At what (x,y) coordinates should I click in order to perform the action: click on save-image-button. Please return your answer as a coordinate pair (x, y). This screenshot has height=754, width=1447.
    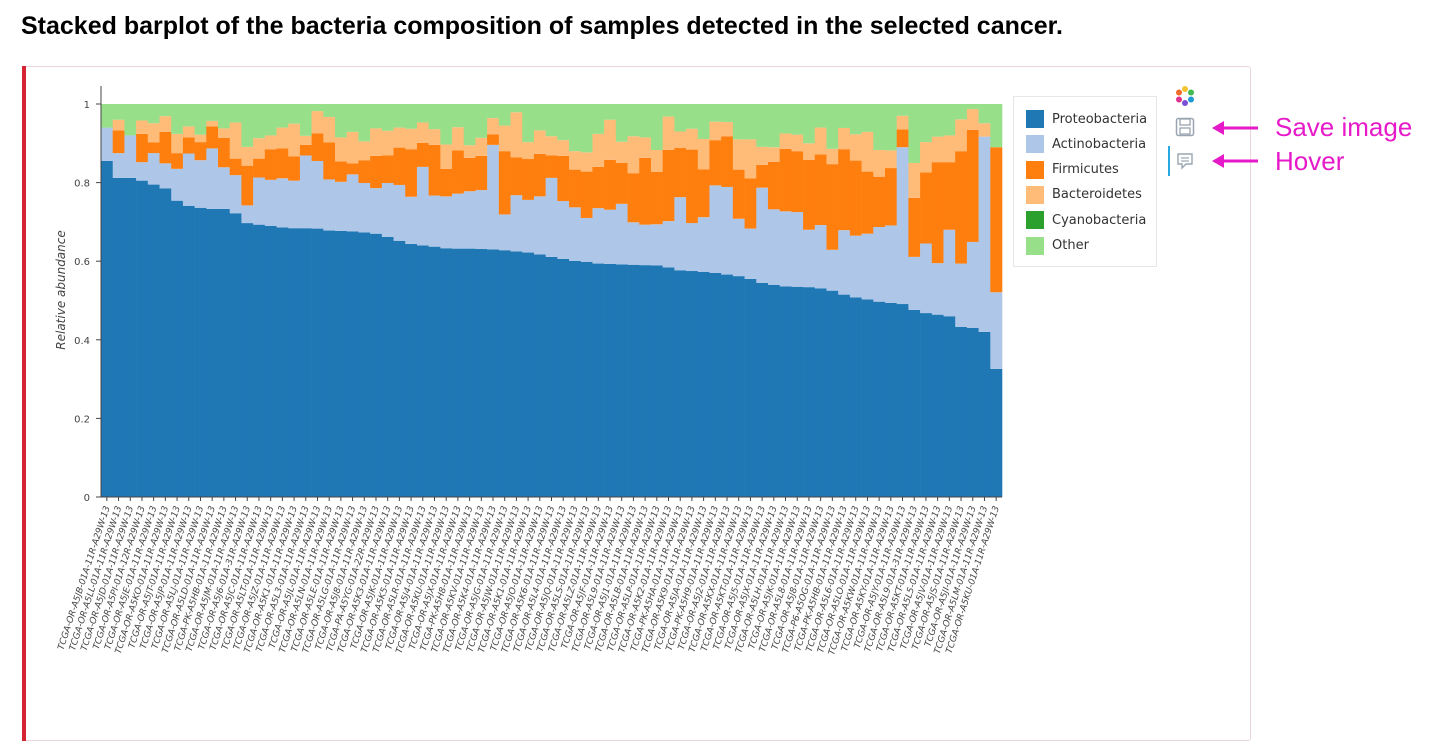
    Looking at the image, I should click on (1185, 127).